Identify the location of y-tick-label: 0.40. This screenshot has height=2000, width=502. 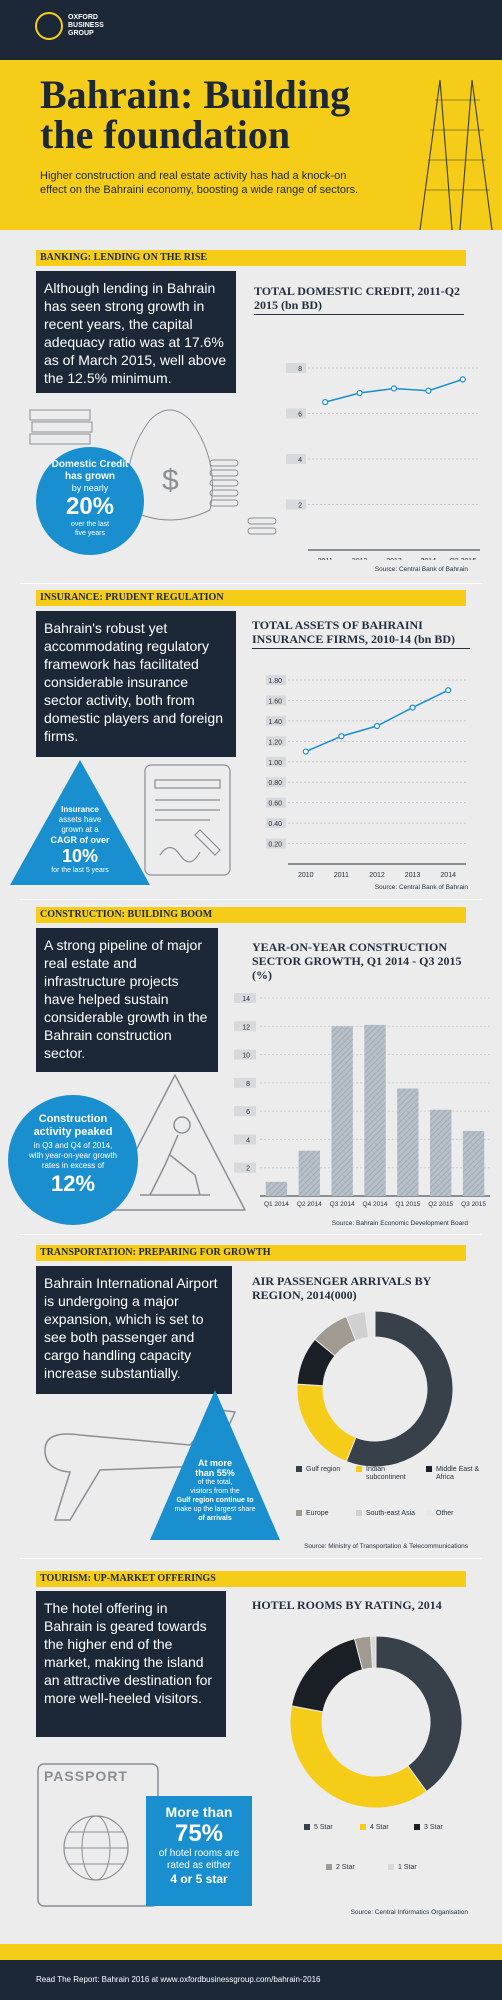
(275, 824).